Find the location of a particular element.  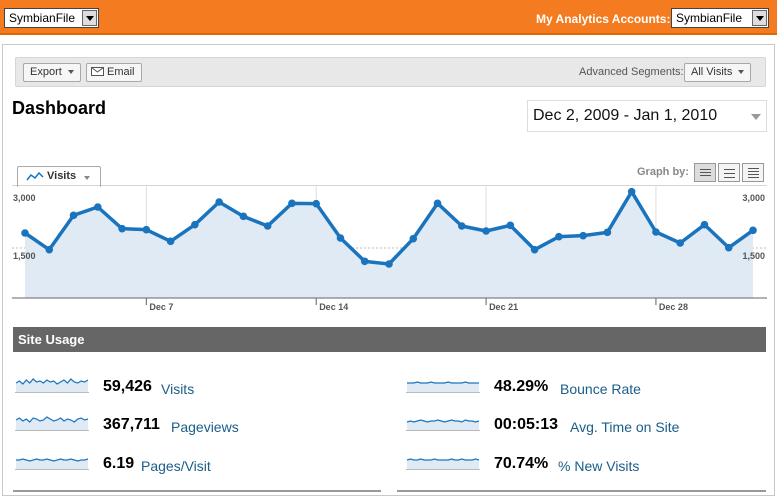

stat-link: % New Visits is located at coordinates (599, 466).